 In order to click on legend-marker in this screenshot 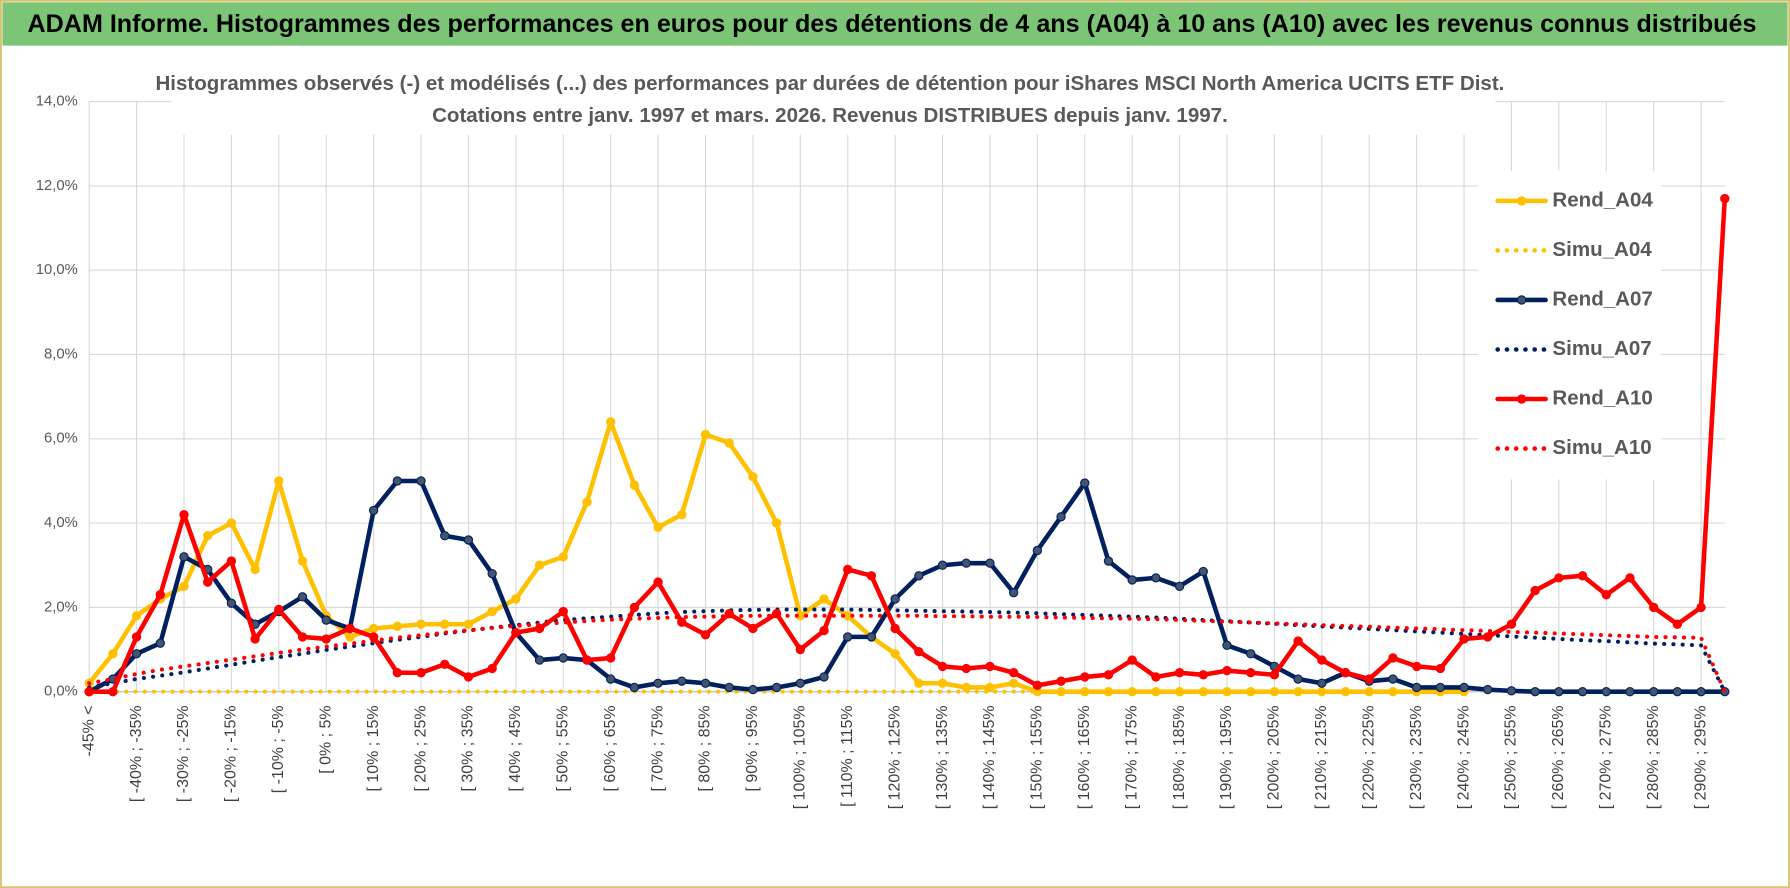, I will do `click(1521, 300)`.